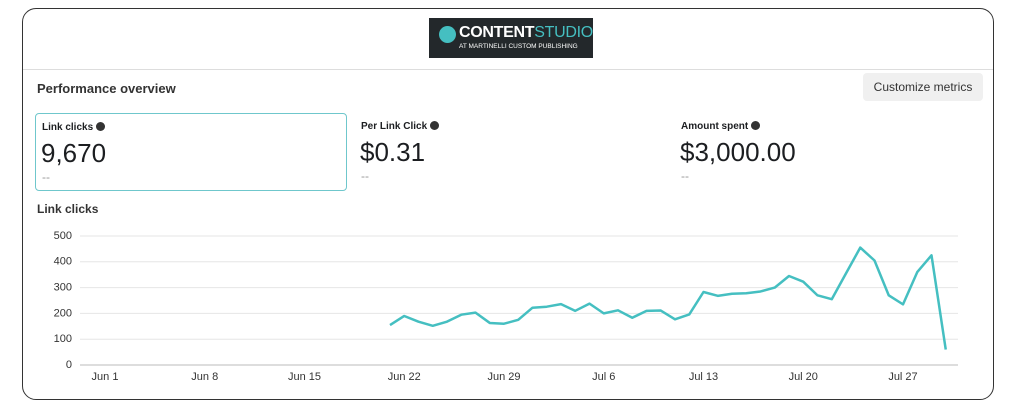  Describe the element at coordinates (63, 339) in the screenshot. I see `y-tick-label: 100` at that location.